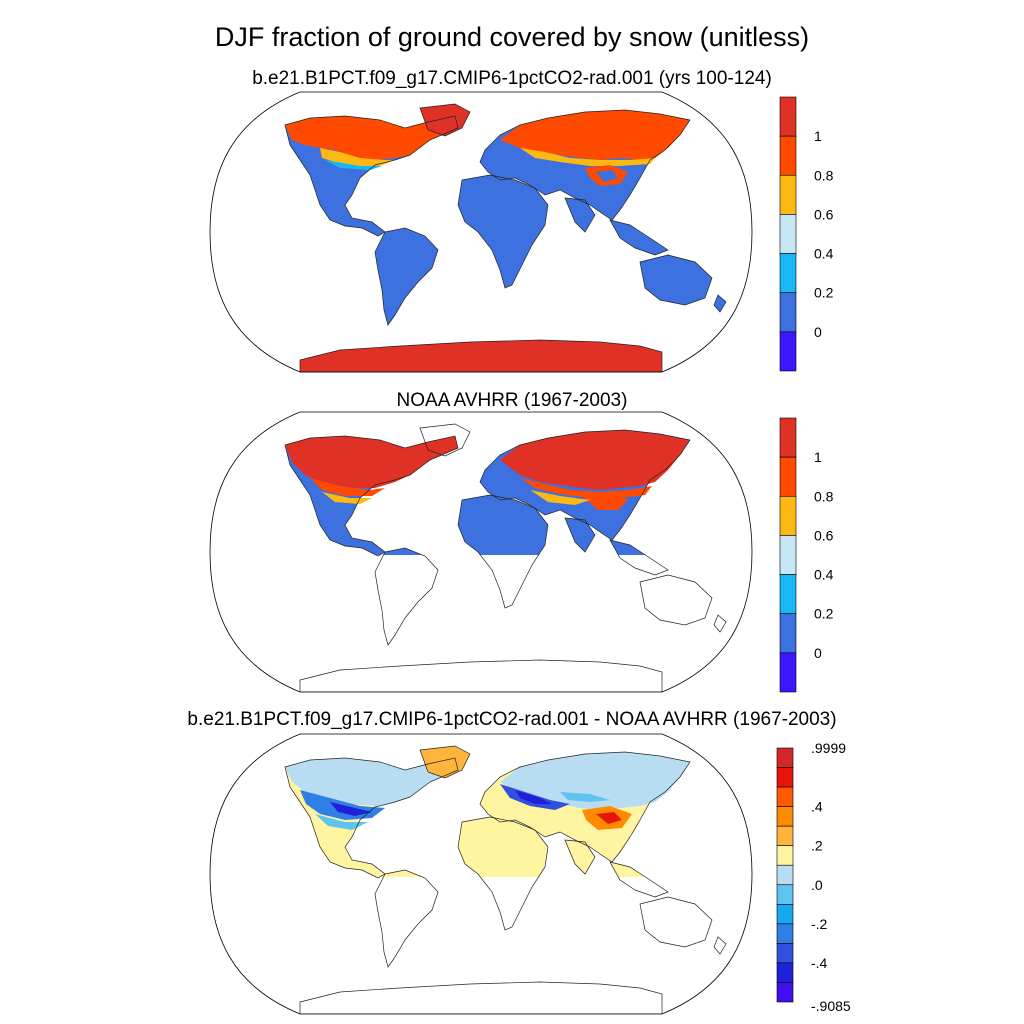  I want to click on australia-region, so click(676, 280).